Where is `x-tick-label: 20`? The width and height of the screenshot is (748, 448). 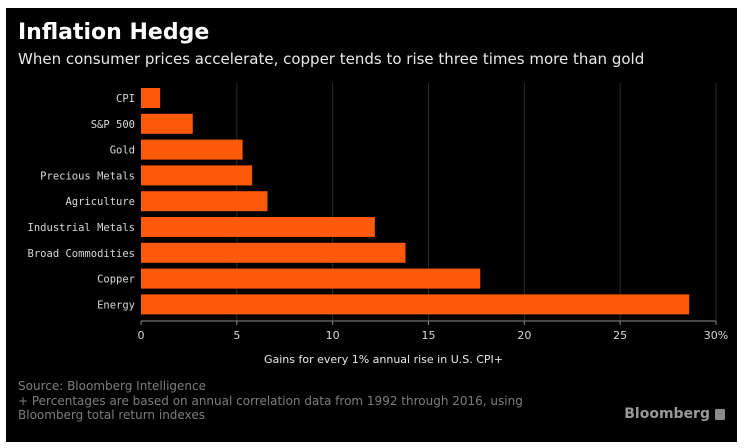
x-tick-label: 20 is located at coordinates (524, 335).